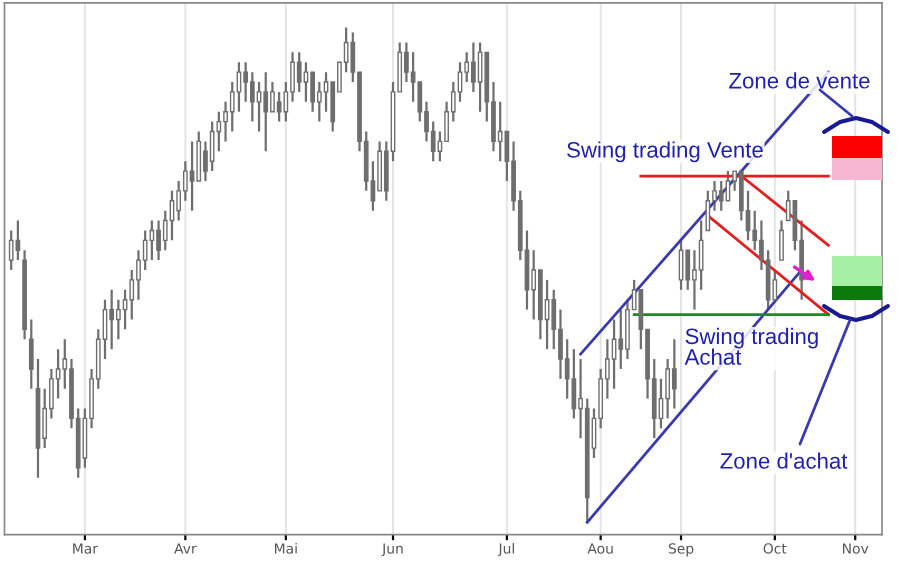  I want to click on annotation: Swing trading Vente, so click(665, 152).